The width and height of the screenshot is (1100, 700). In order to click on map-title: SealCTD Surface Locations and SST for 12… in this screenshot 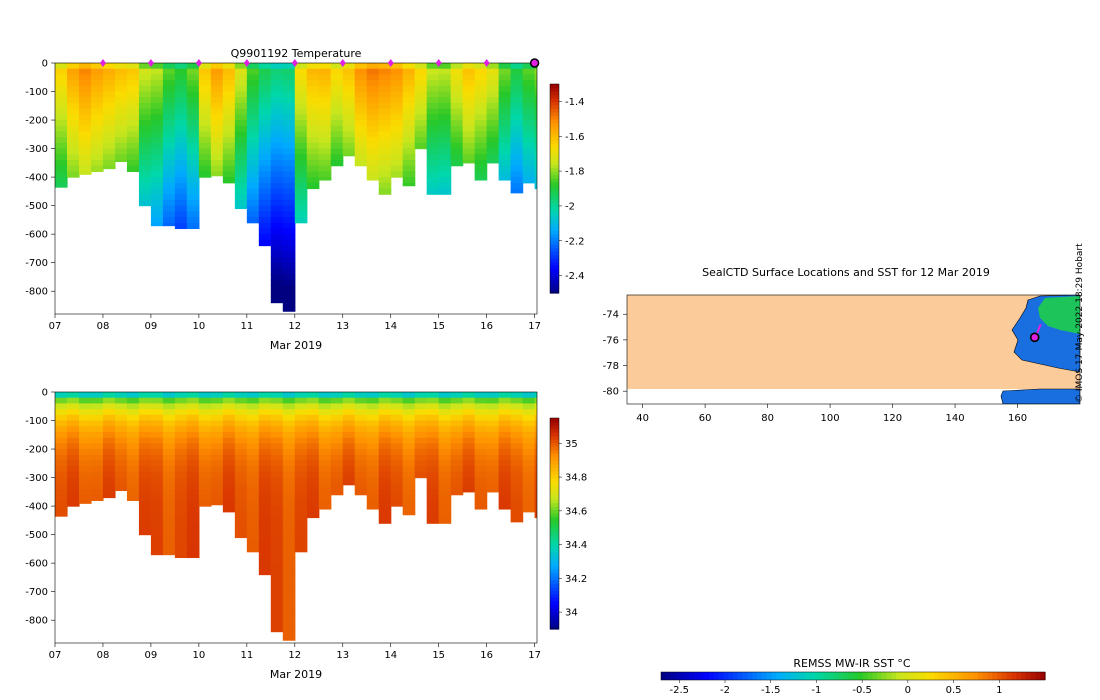, I will do `click(846, 272)`.